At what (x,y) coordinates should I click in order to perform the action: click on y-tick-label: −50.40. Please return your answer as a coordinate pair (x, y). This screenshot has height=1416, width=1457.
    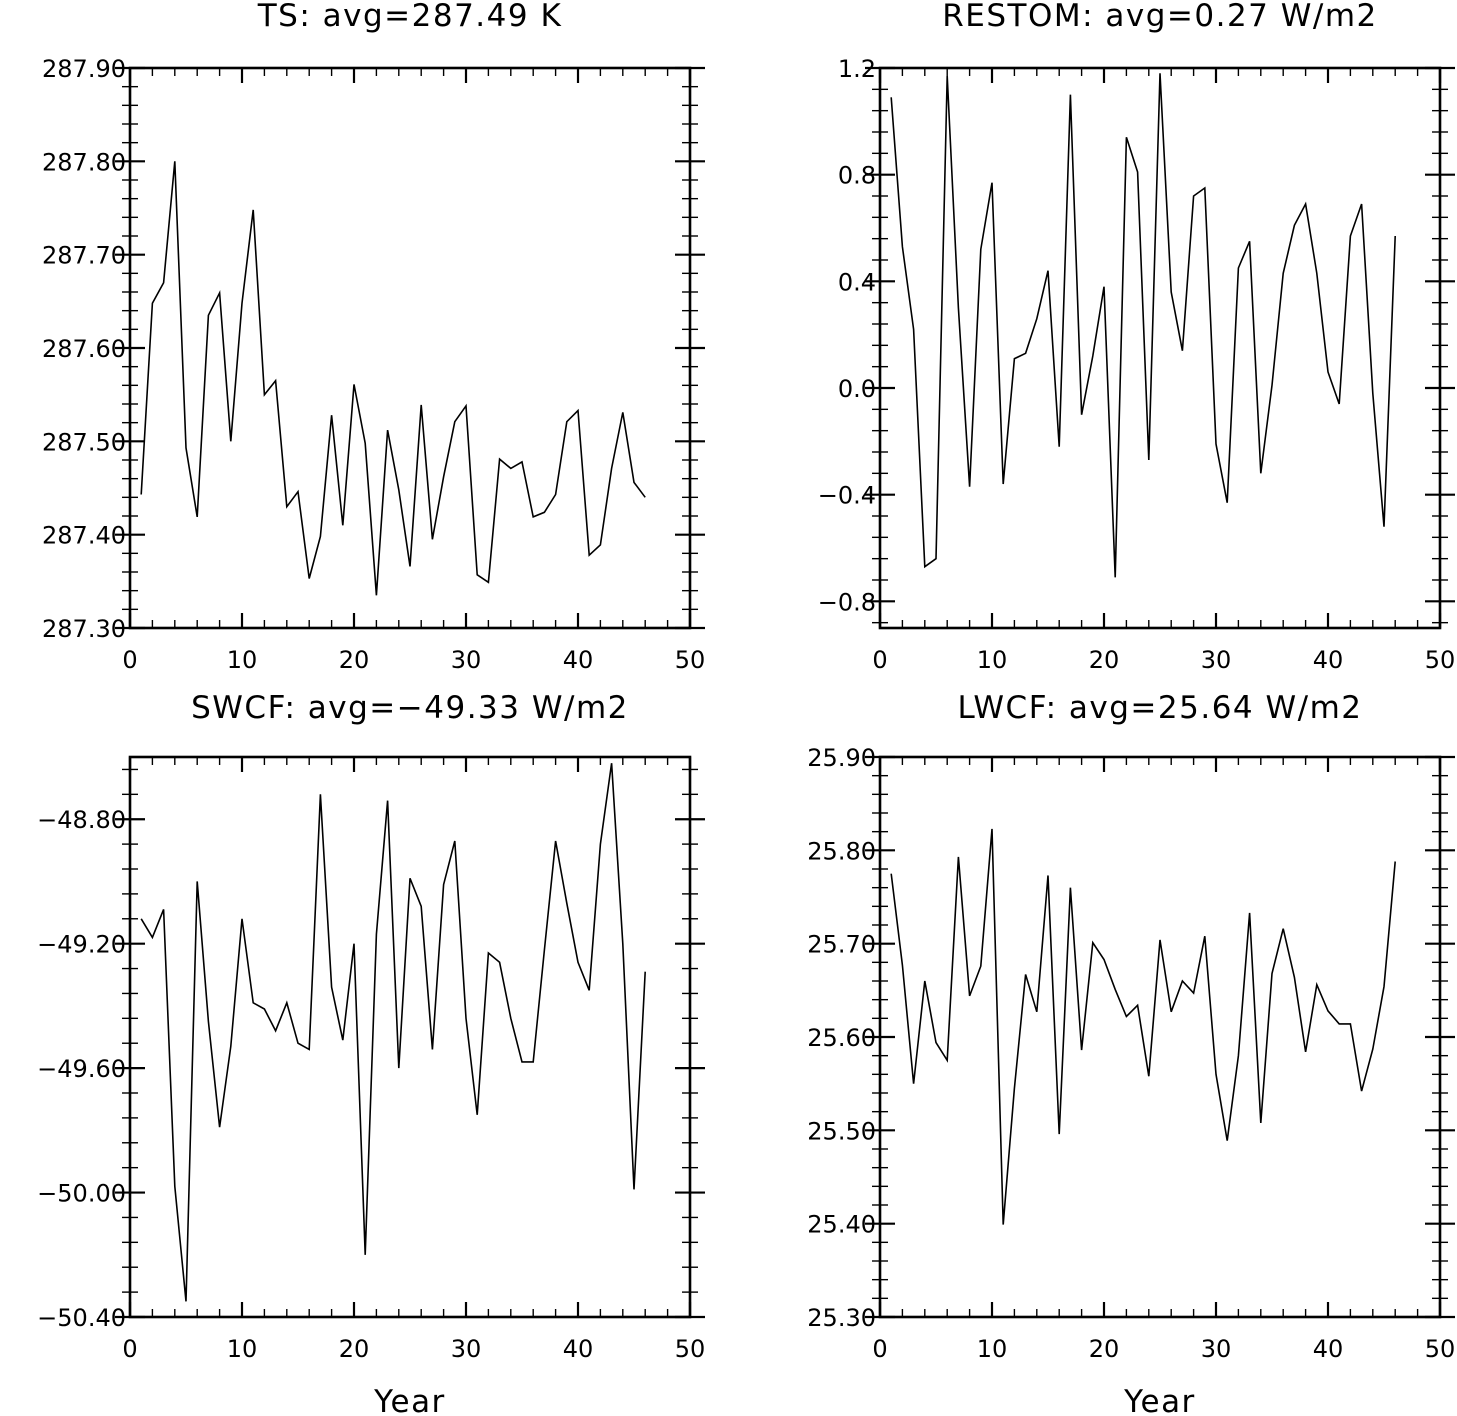
    Looking at the image, I should click on (81, 1318).